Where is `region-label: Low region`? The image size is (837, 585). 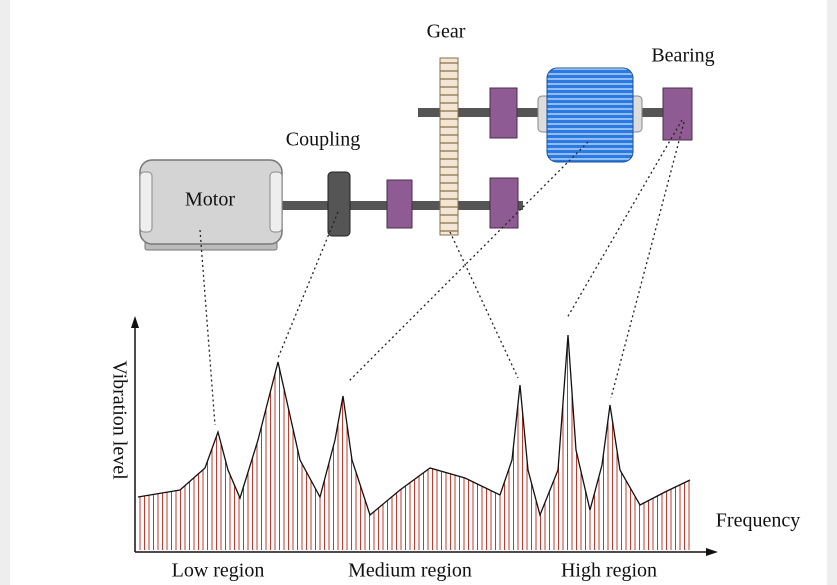 region-label: Low region is located at coordinates (218, 571).